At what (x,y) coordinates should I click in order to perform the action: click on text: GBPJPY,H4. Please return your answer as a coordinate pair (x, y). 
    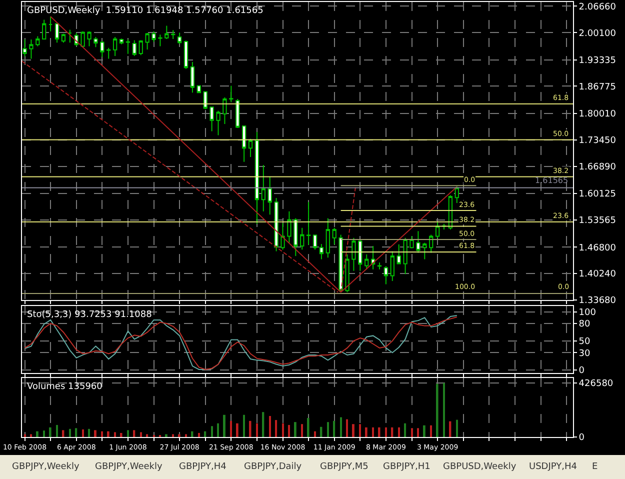
    Looking at the image, I should click on (203, 467).